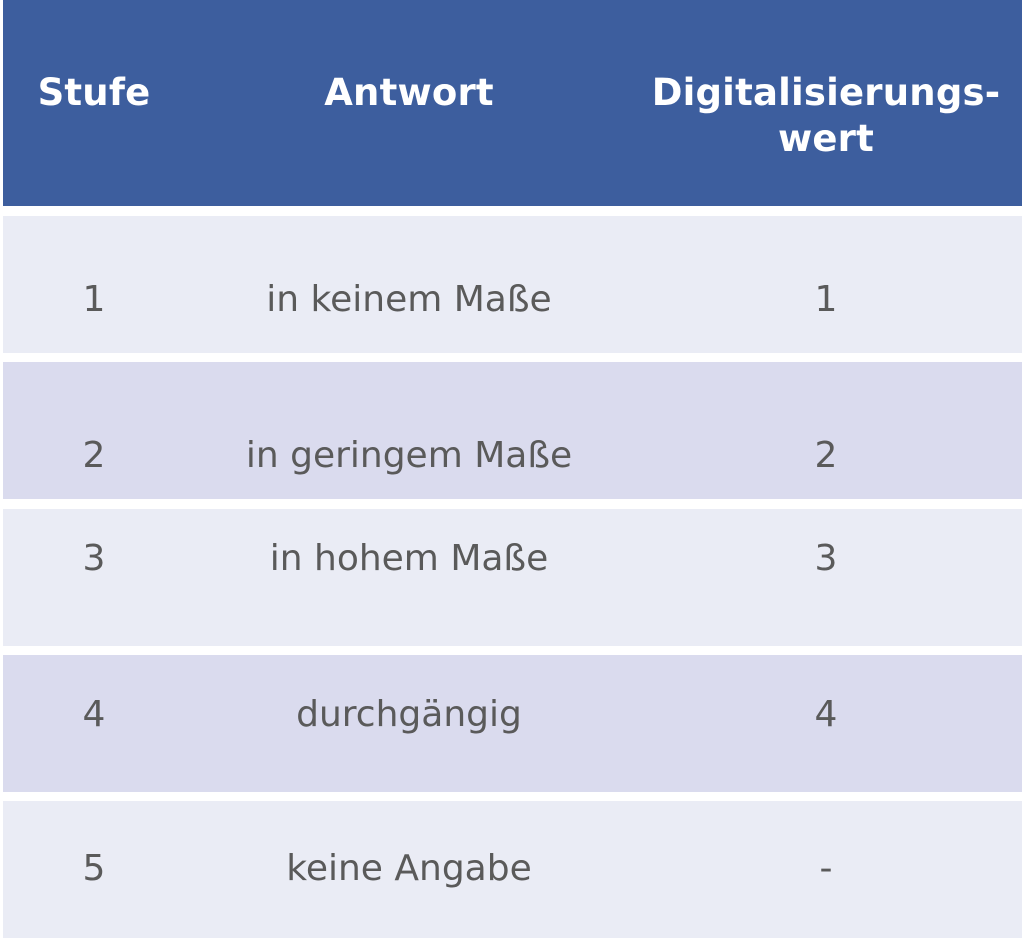 Image resolution: width=1024 pixels, height=944 pixels. Describe the element at coordinates (409, 714) in the screenshot. I see `cell-antwort: durchgängig` at that location.